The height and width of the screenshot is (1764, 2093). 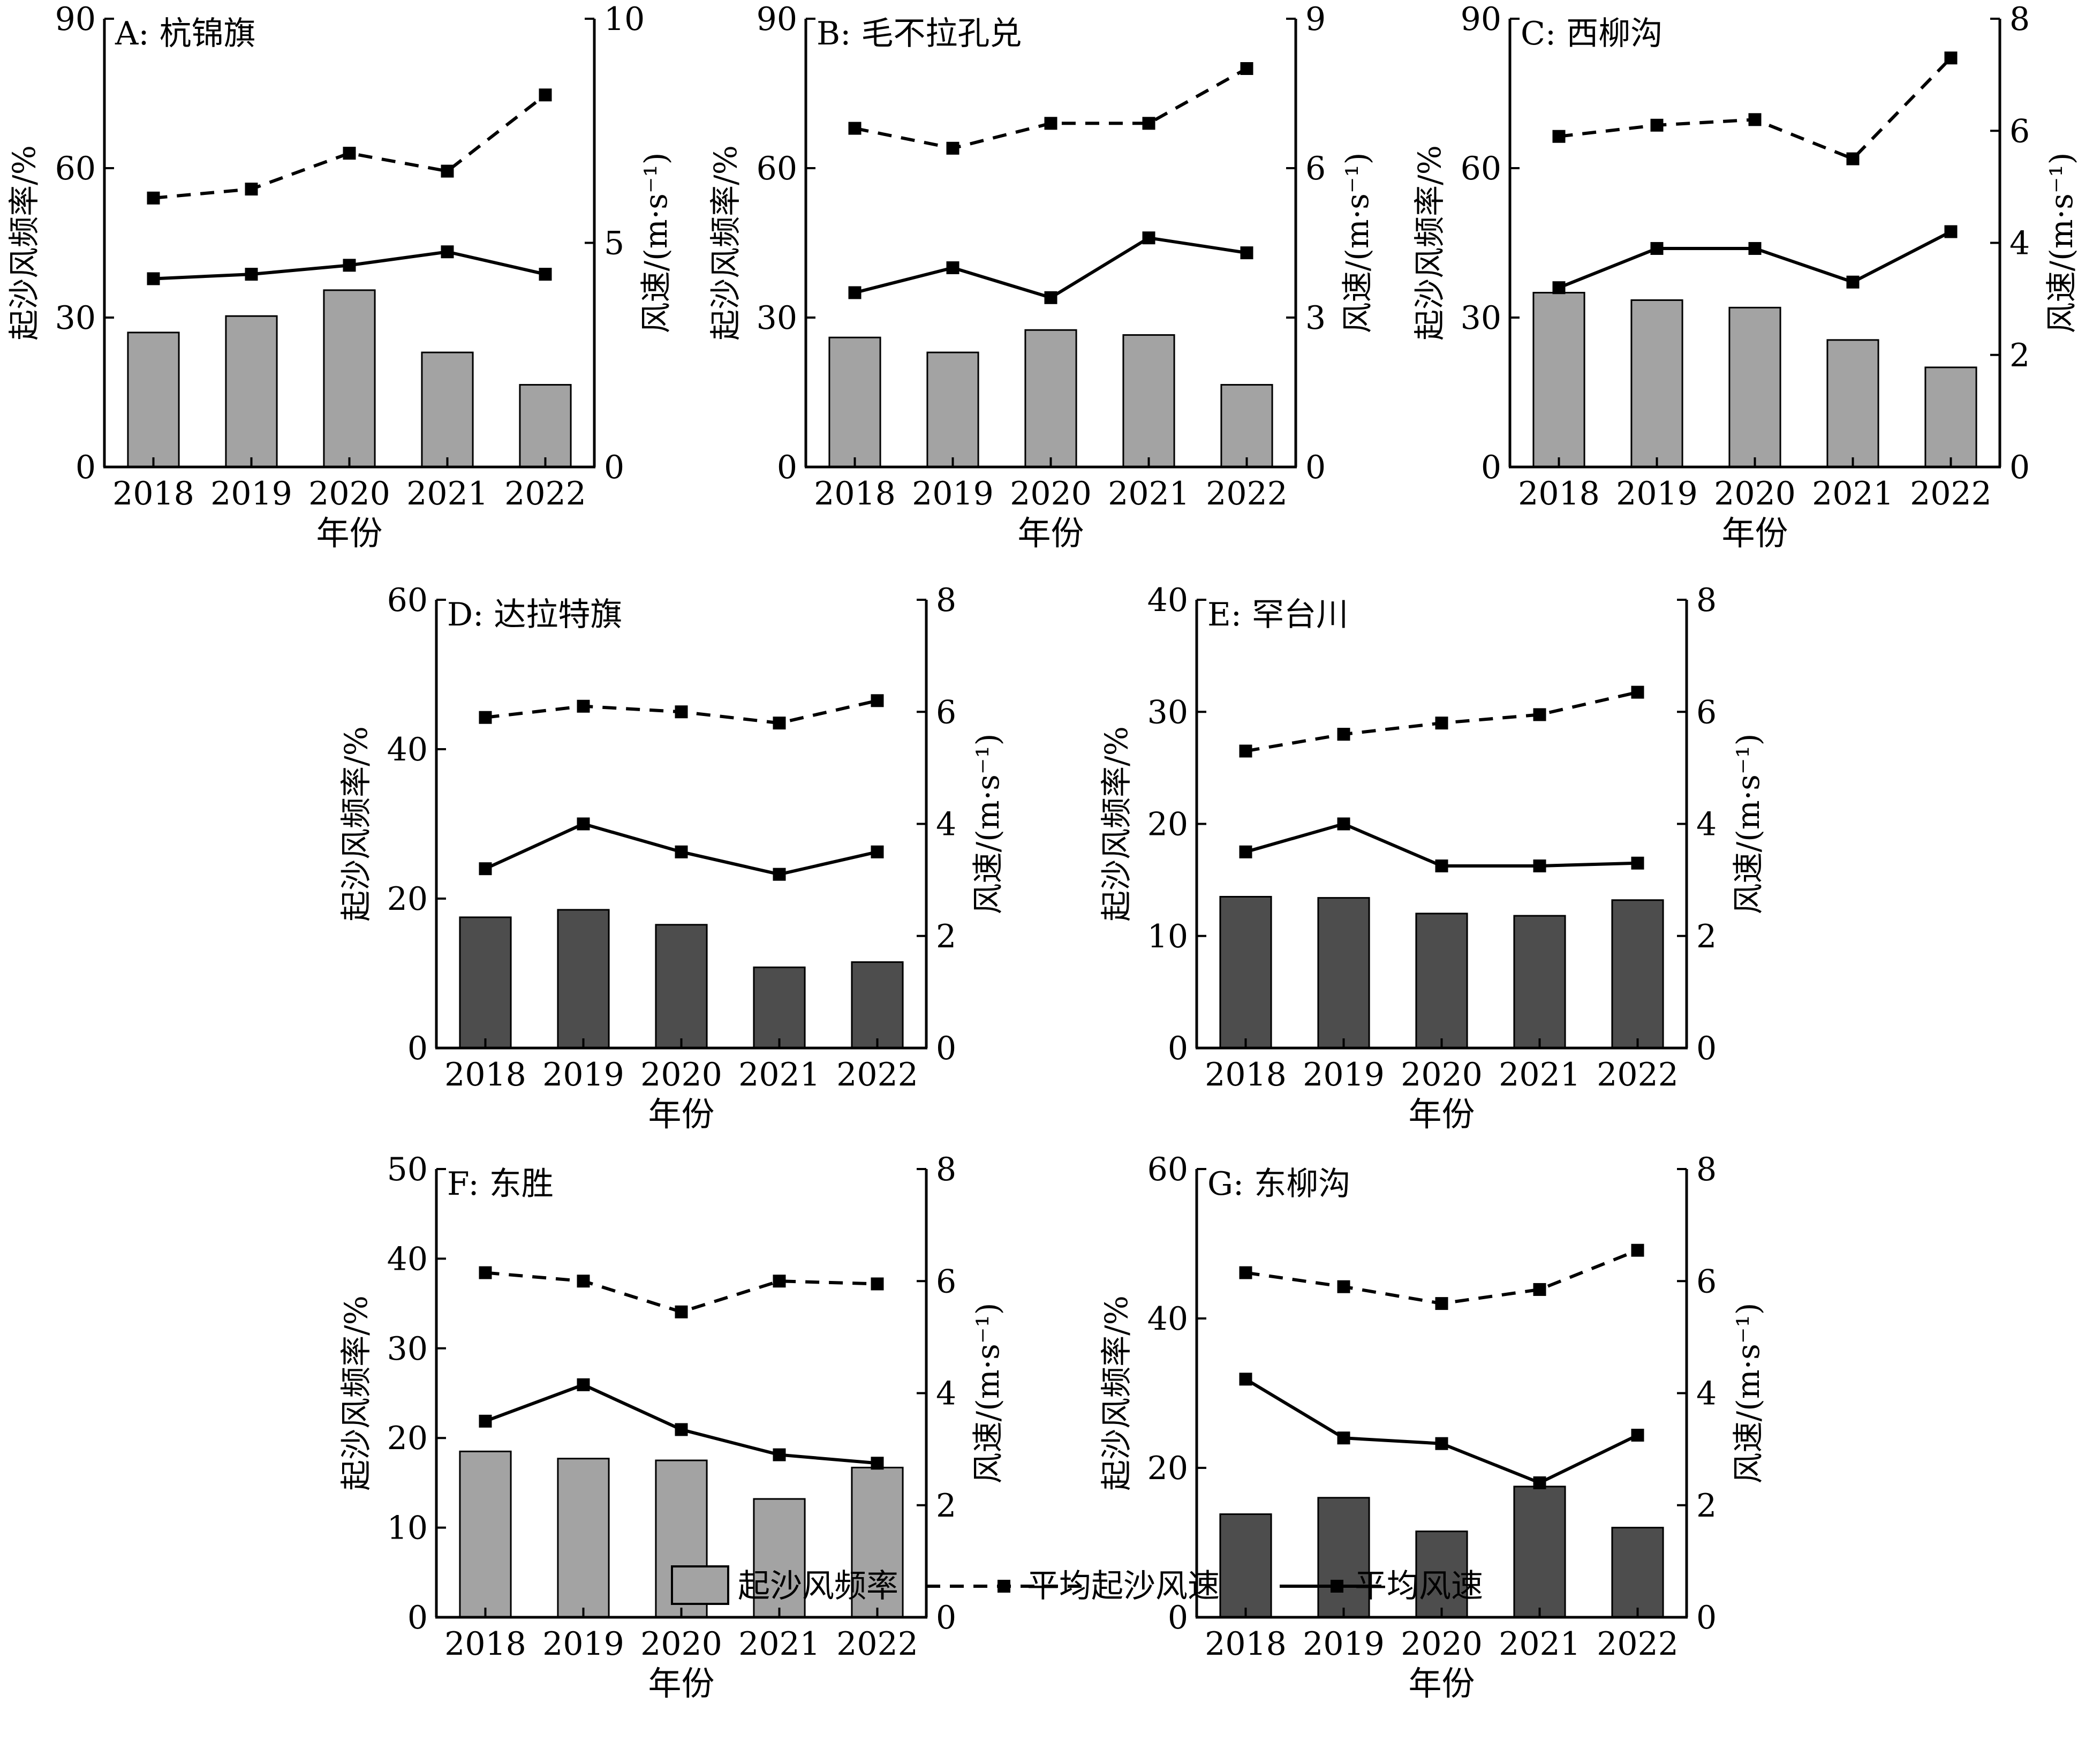 I want to click on x-axis-title: 年份, so click(x=1754, y=533).